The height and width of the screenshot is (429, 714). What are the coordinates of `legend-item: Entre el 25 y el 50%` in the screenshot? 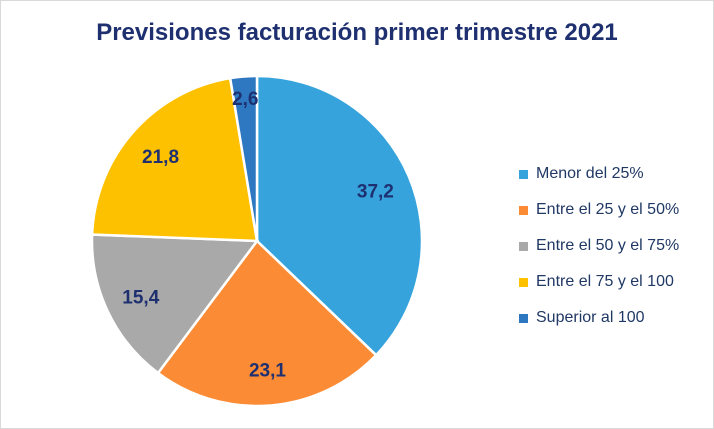 It's located at (599, 210).